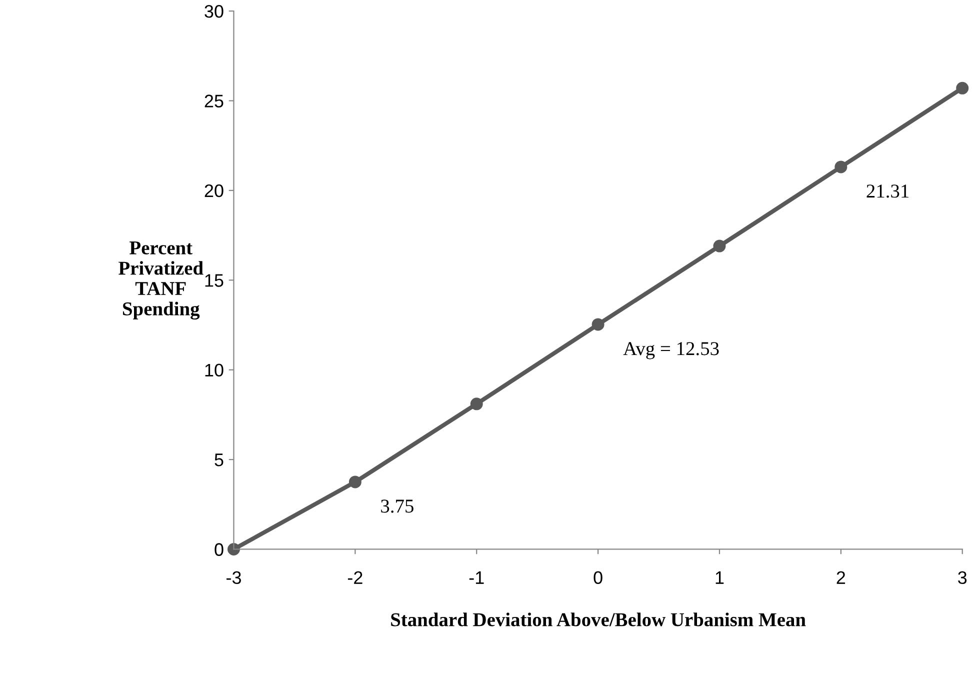  I want to click on x-tick-label: 0, so click(598, 577).